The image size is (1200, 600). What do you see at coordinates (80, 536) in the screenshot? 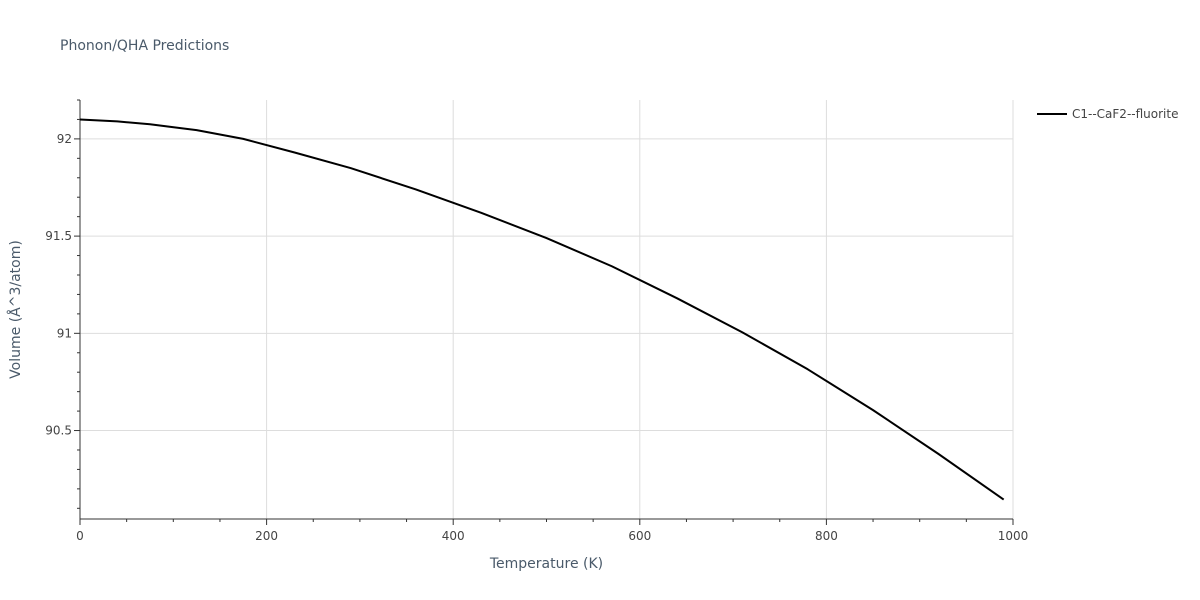
I see `x-tick-label: 0` at bounding box center [80, 536].